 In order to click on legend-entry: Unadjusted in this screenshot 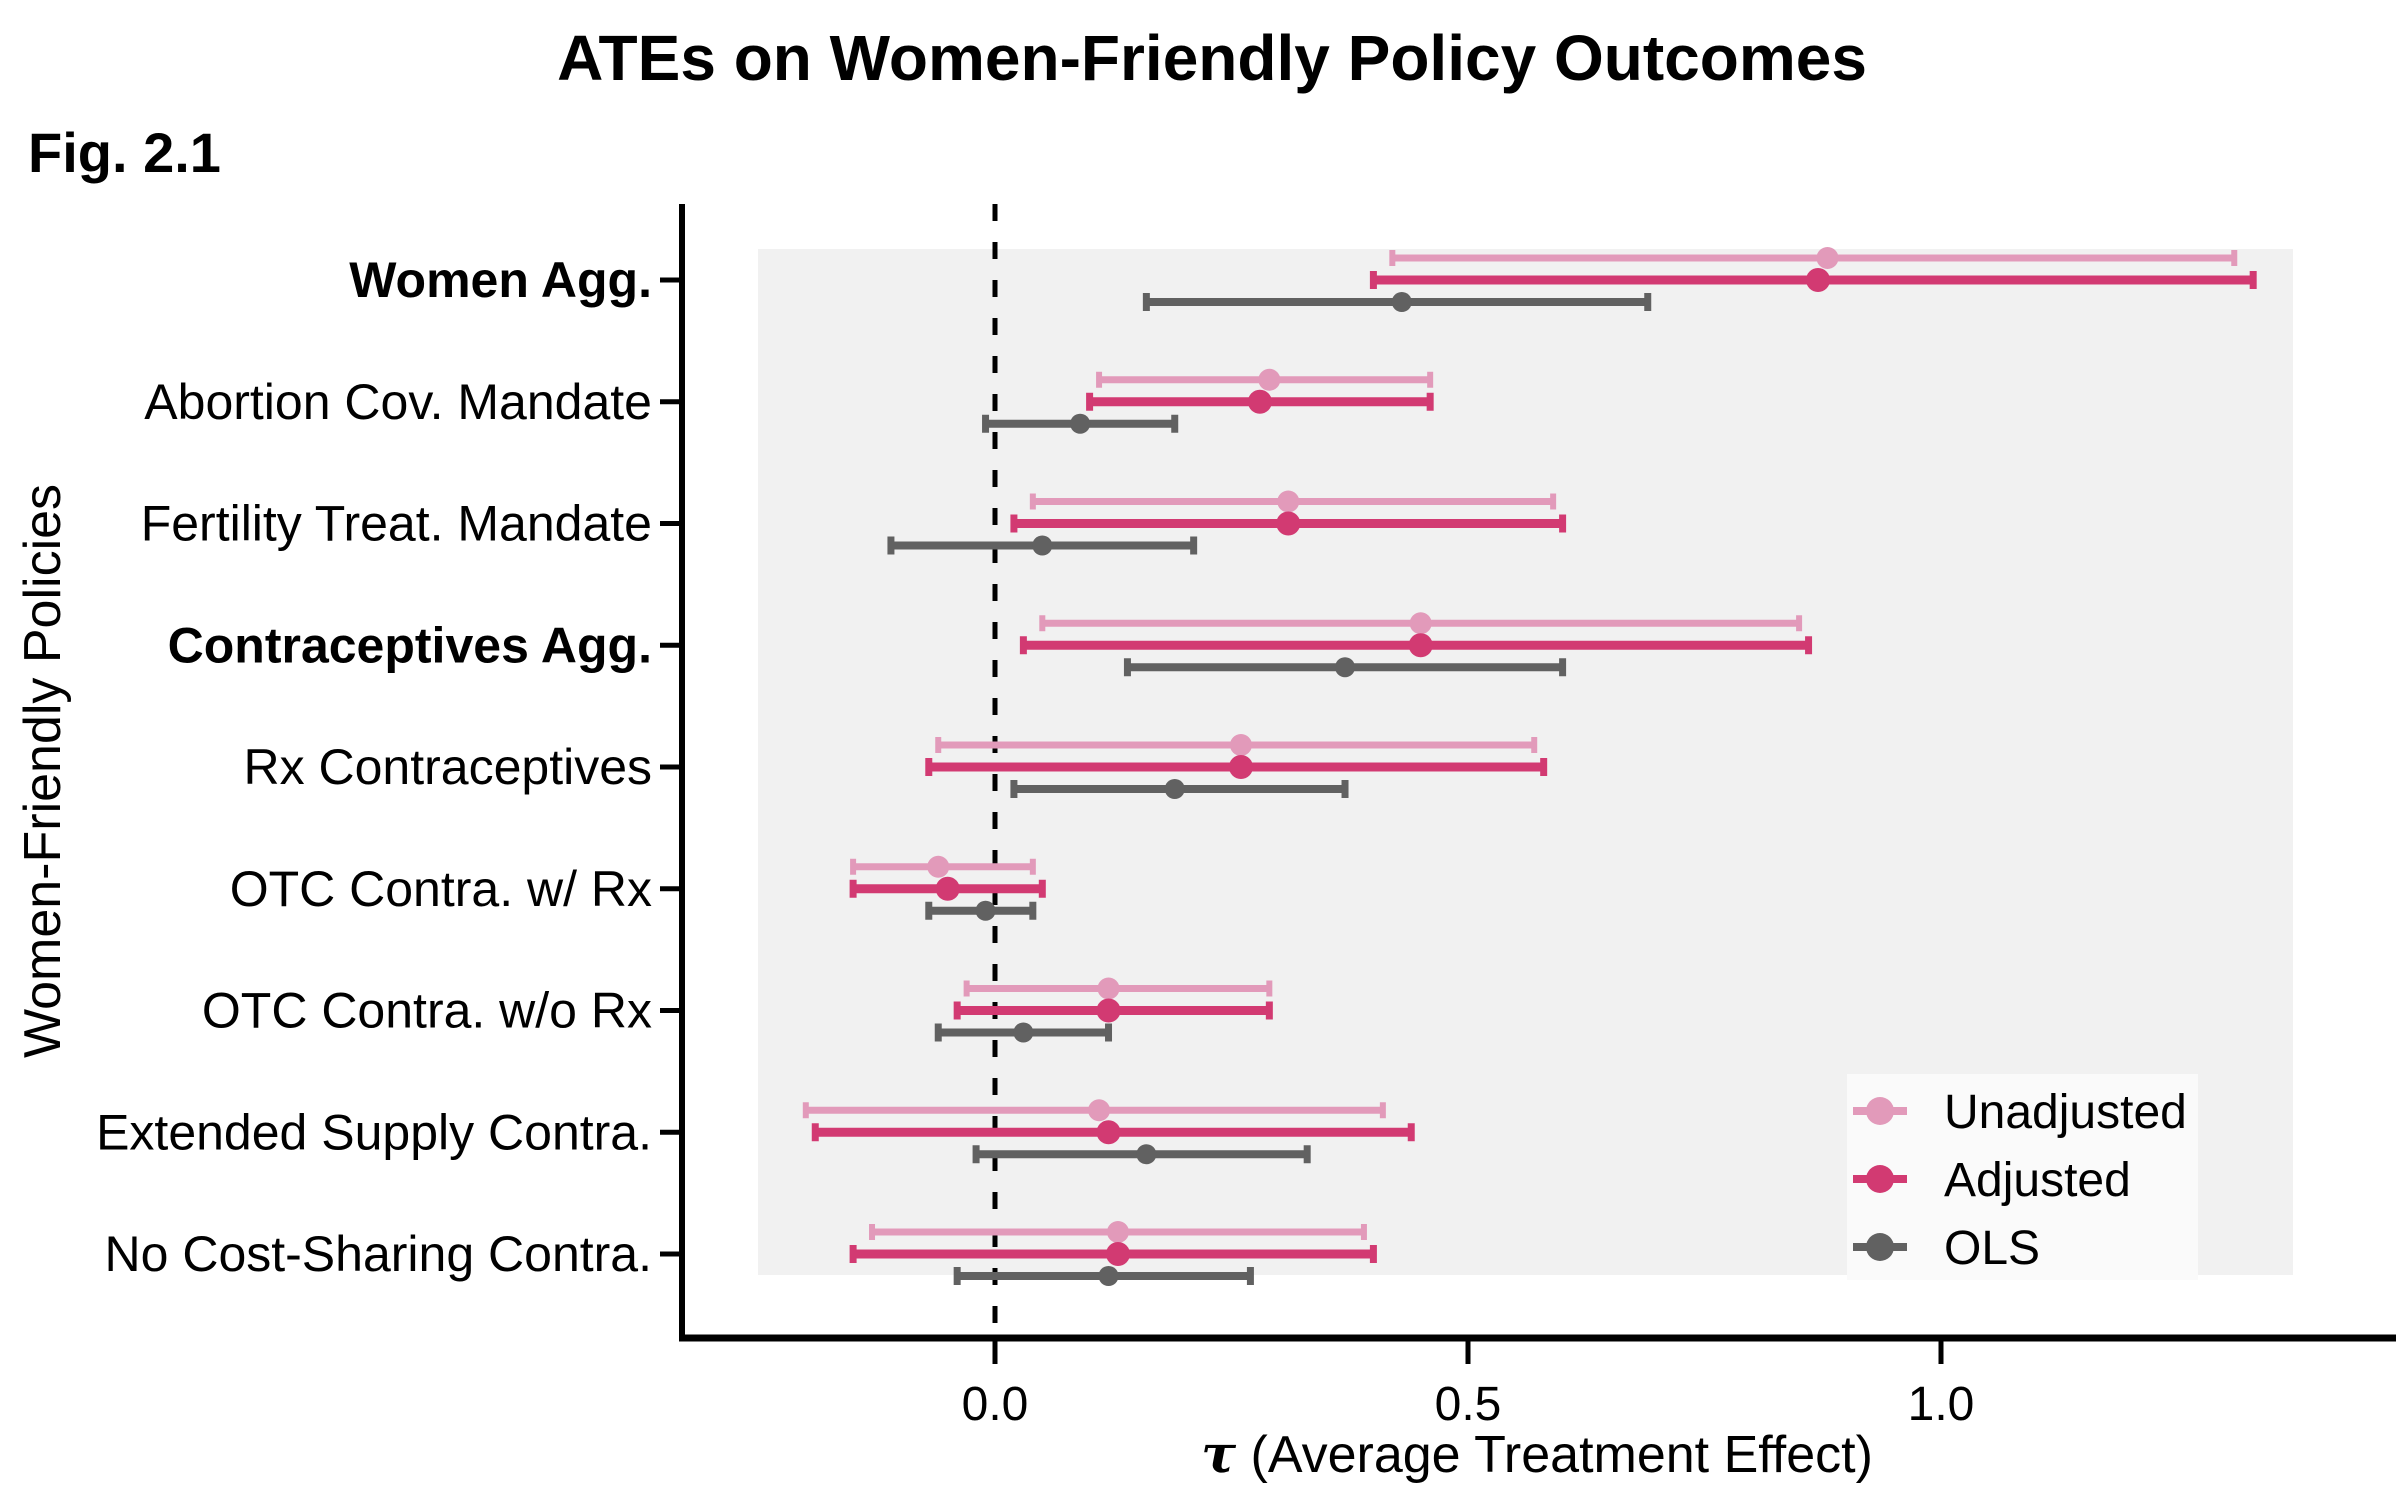, I will do `click(2020, 1112)`.